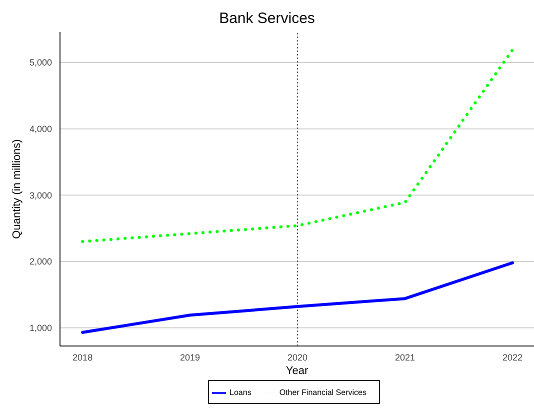 The image size is (534, 408). What do you see at coordinates (297, 371) in the screenshot?
I see `x-axis-title: Year` at bounding box center [297, 371].